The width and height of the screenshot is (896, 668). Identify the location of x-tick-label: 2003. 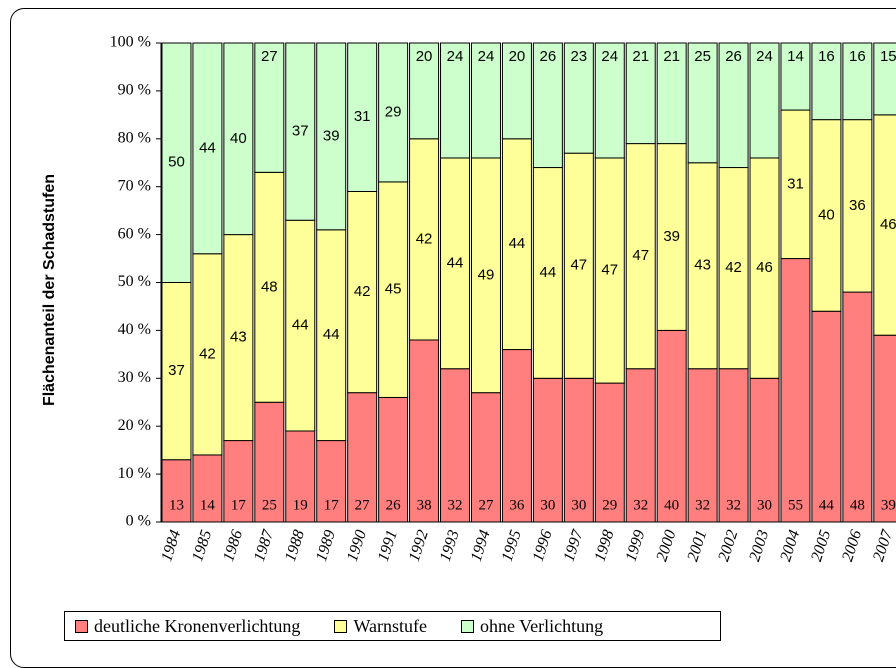
(759, 546).